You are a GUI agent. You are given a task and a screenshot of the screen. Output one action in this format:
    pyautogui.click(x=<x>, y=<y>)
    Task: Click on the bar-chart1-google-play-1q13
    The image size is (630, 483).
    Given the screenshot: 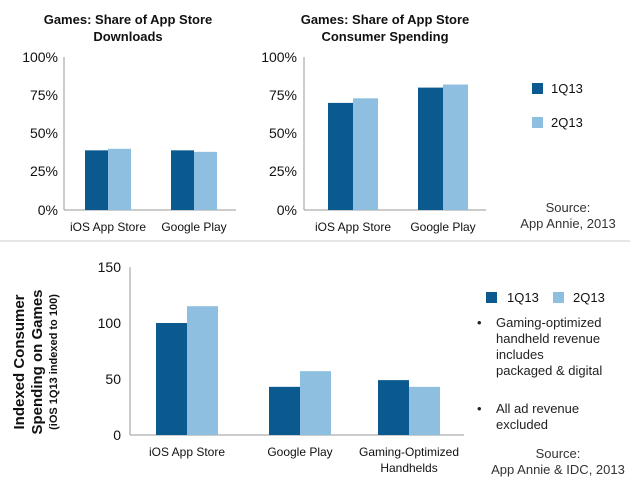 What is the action you would take?
    pyautogui.click(x=182, y=180)
    